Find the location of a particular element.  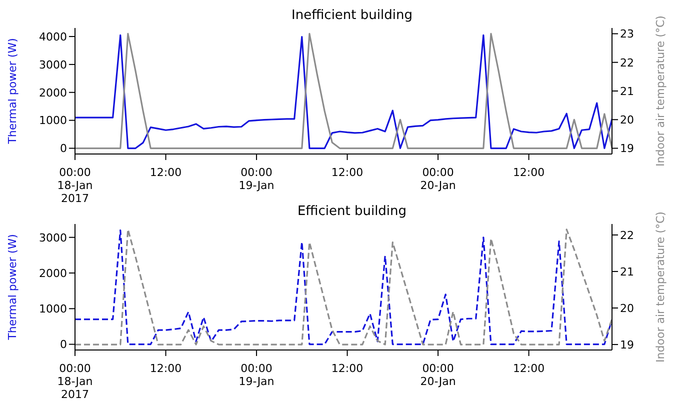

y2-tick-label: 23 is located at coordinates (627, 34).